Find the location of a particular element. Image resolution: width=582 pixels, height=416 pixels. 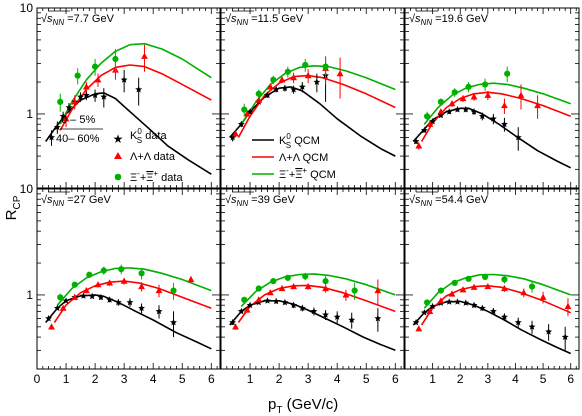

energy-label: √sNN =27 GeV is located at coordinates (76, 201).